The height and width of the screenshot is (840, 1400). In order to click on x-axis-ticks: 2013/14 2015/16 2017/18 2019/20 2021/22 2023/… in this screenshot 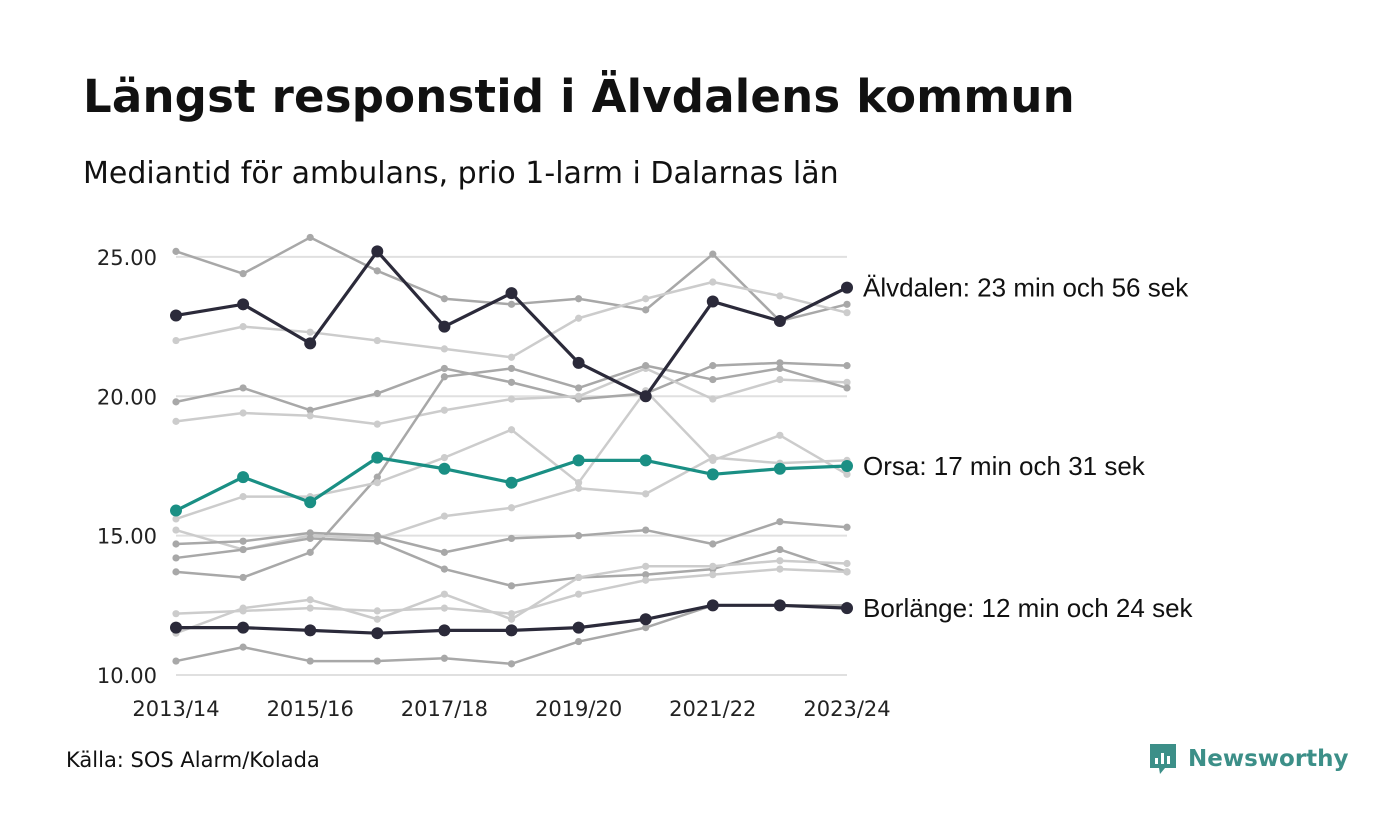, I will do `click(511, 709)`.